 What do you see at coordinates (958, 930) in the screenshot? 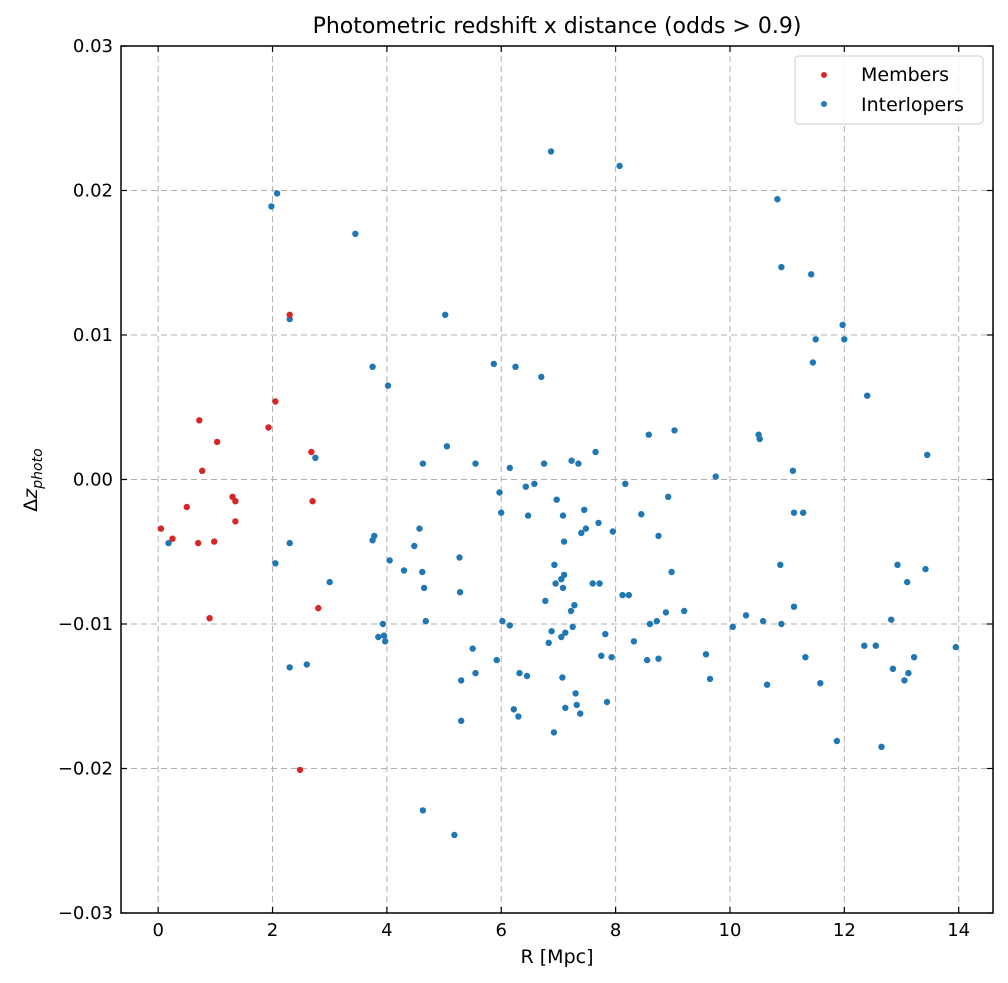
I see `x-tick-label: 14` at bounding box center [958, 930].